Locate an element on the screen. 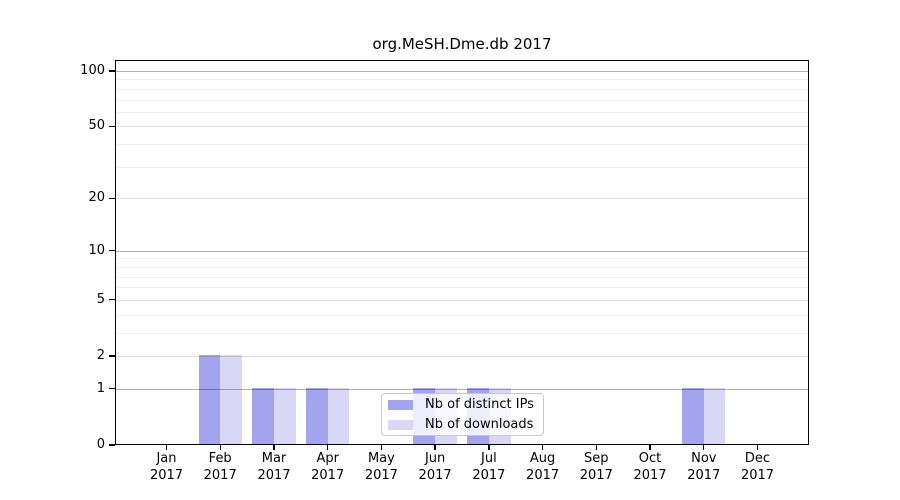 The width and height of the screenshot is (900, 500). bar-apr-distinct-ips is located at coordinates (316, 415).